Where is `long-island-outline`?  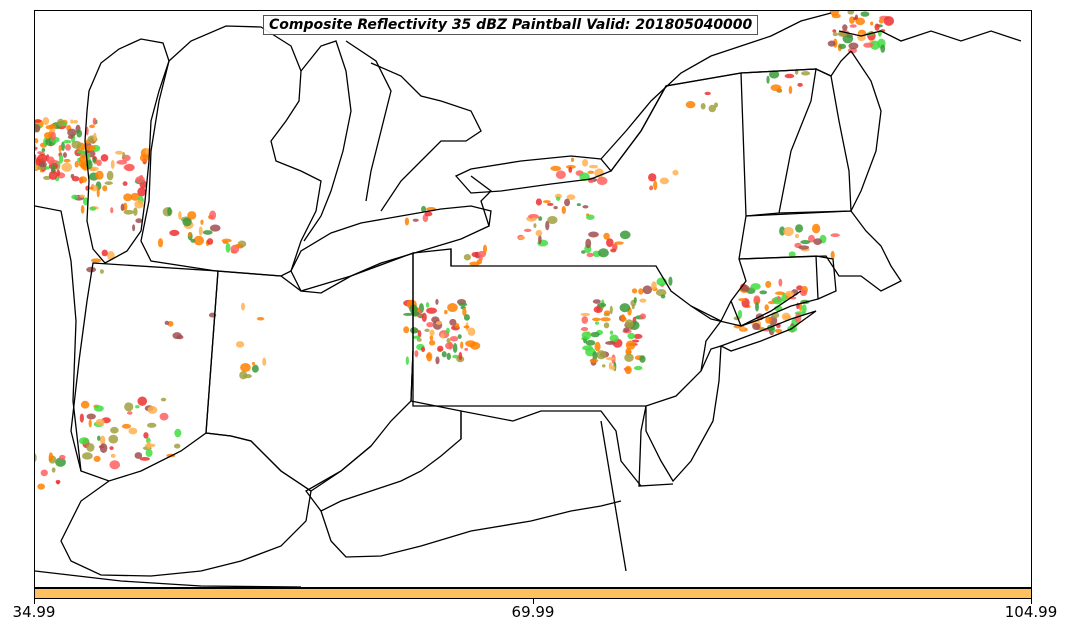 long-island-outline is located at coordinates (768, 331).